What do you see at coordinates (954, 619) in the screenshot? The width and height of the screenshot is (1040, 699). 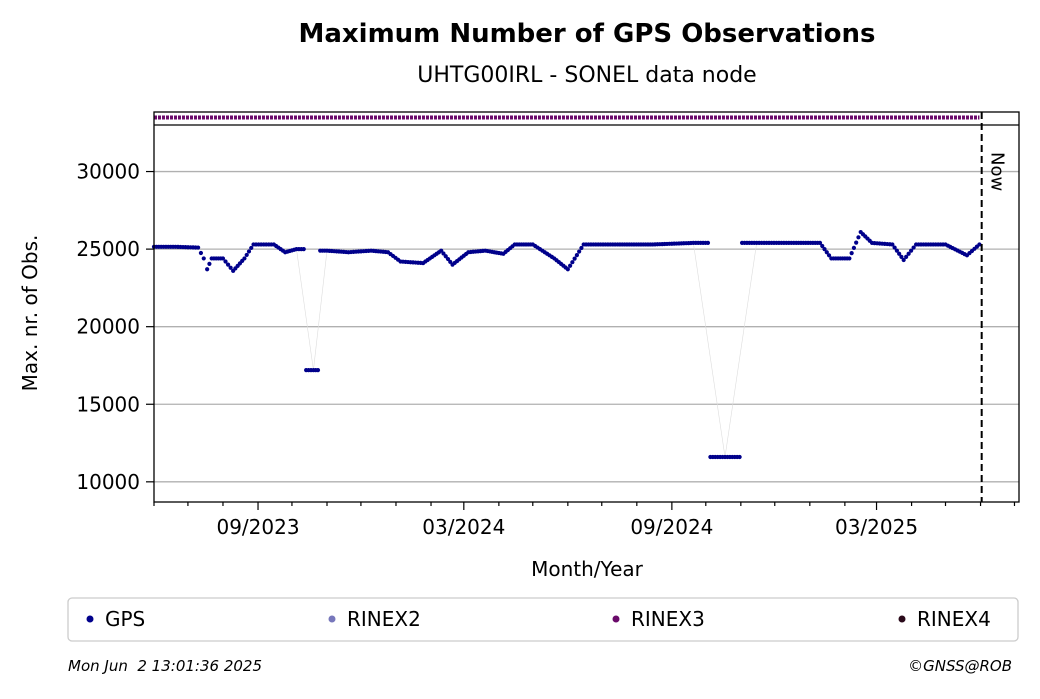 I see `legend-label: RINEX4` at bounding box center [954, 619].